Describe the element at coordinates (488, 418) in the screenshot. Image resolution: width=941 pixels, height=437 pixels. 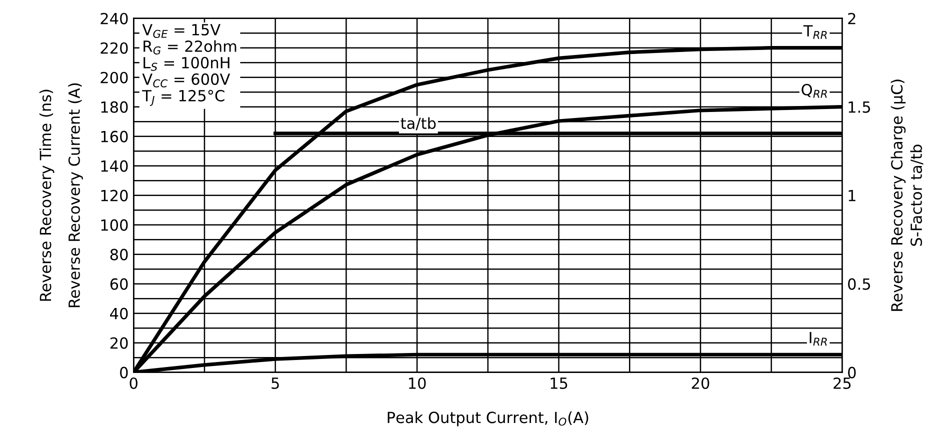
I see `x-axis-title: Peak Output Current, I$_{O}$(A)` at that location.